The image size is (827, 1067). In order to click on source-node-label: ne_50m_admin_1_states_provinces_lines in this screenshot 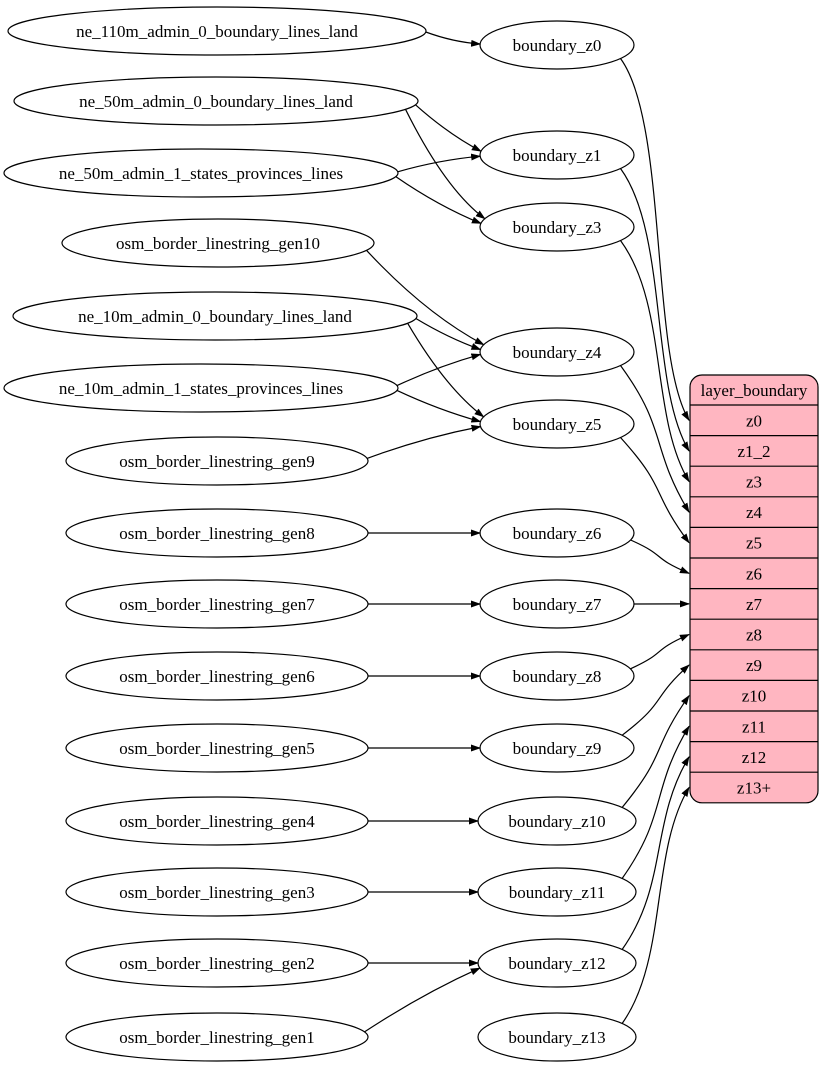, I will do `click(201, 173)`.